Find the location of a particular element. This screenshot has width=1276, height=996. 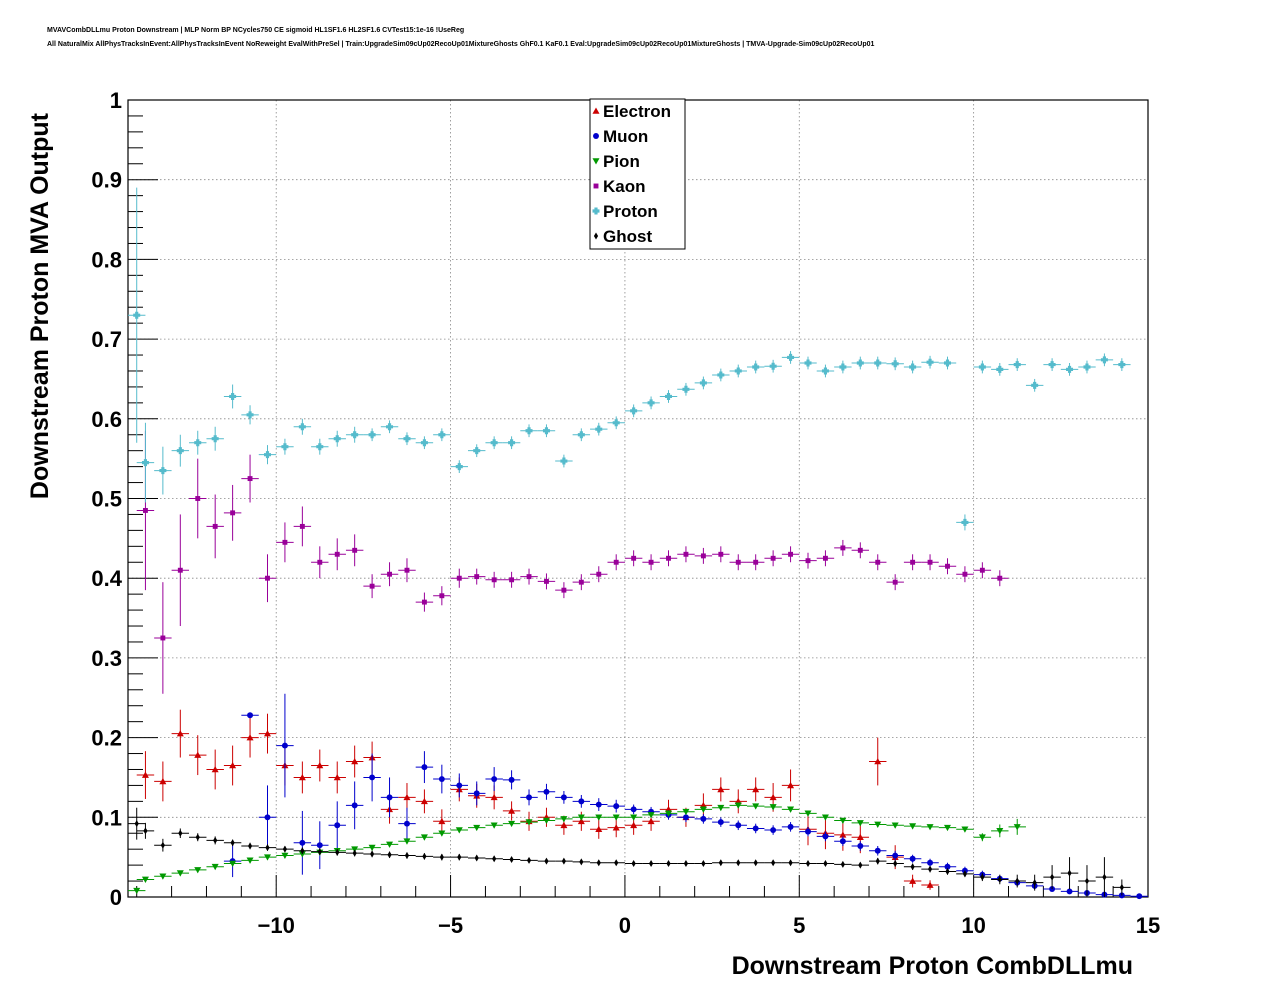

legend-label-ghost: Ghost is located at coordinates (627, 236).